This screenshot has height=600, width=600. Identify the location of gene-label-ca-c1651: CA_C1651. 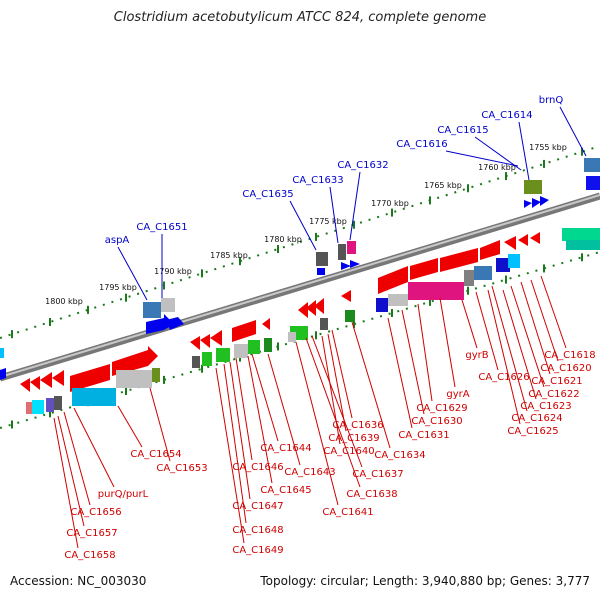
(161, 227).